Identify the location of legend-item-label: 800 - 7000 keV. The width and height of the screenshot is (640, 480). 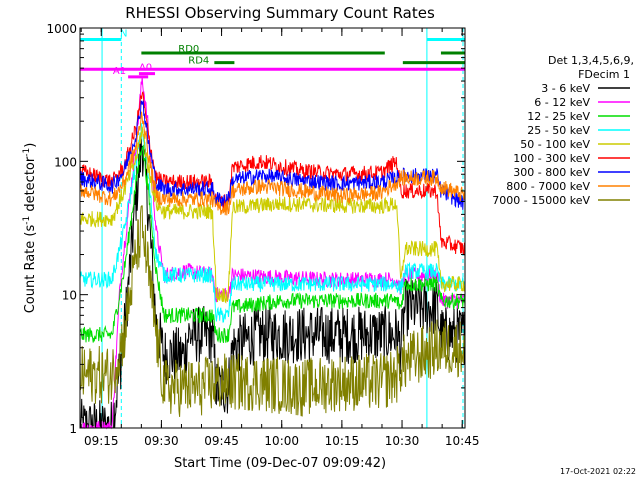
(548, 186).